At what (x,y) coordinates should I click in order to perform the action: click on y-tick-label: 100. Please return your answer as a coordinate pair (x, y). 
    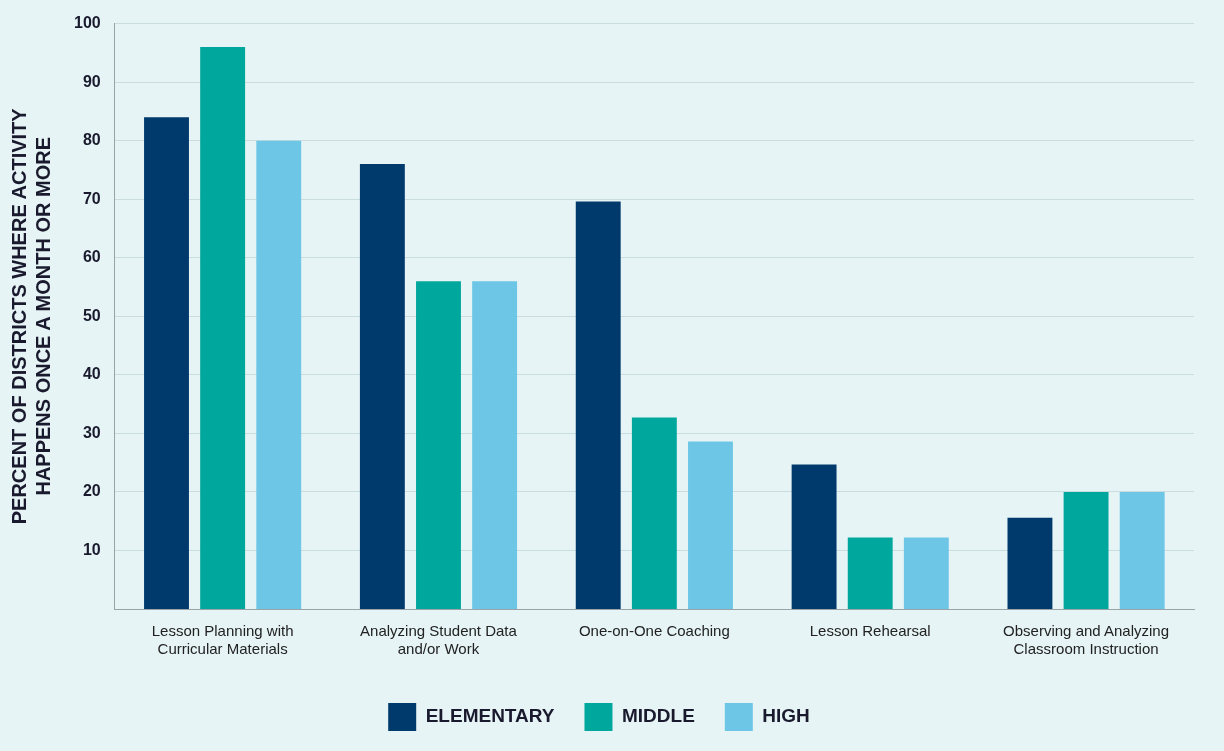
    Looking at the image, I should click on (87, 23).